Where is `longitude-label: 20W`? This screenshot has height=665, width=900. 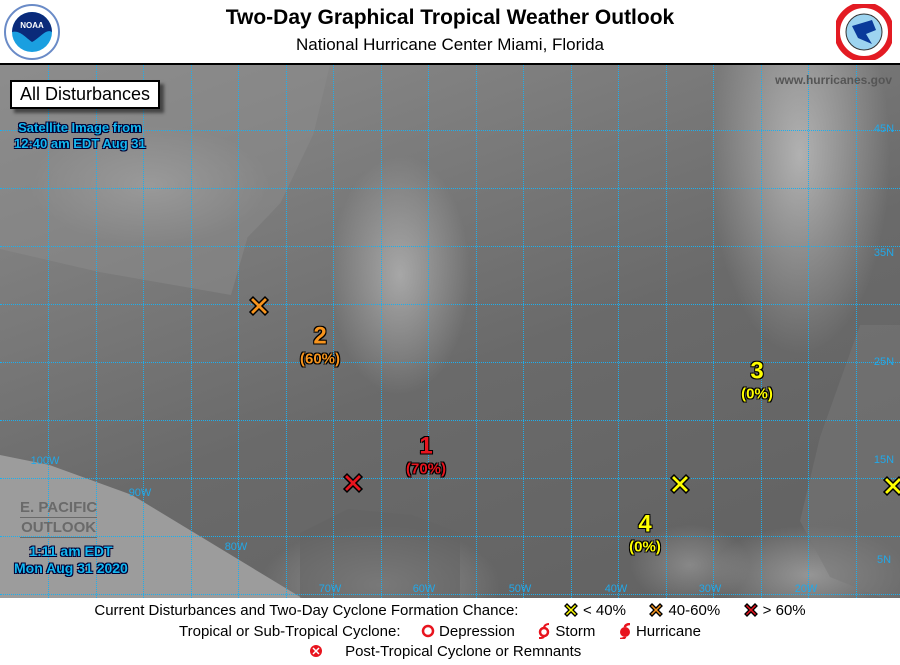
longitude-label: 20W is located at coordinates (806, 589).